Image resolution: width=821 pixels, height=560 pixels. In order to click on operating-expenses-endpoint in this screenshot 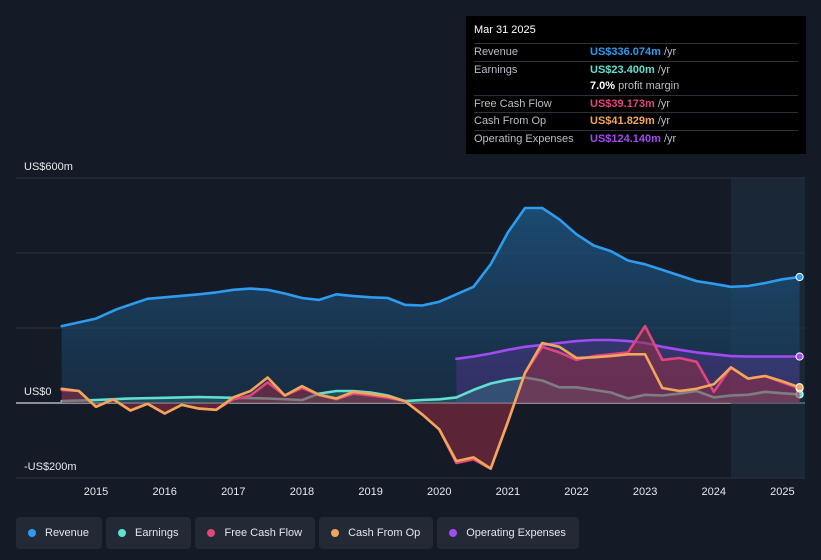, I will do `click(799, 356)`.